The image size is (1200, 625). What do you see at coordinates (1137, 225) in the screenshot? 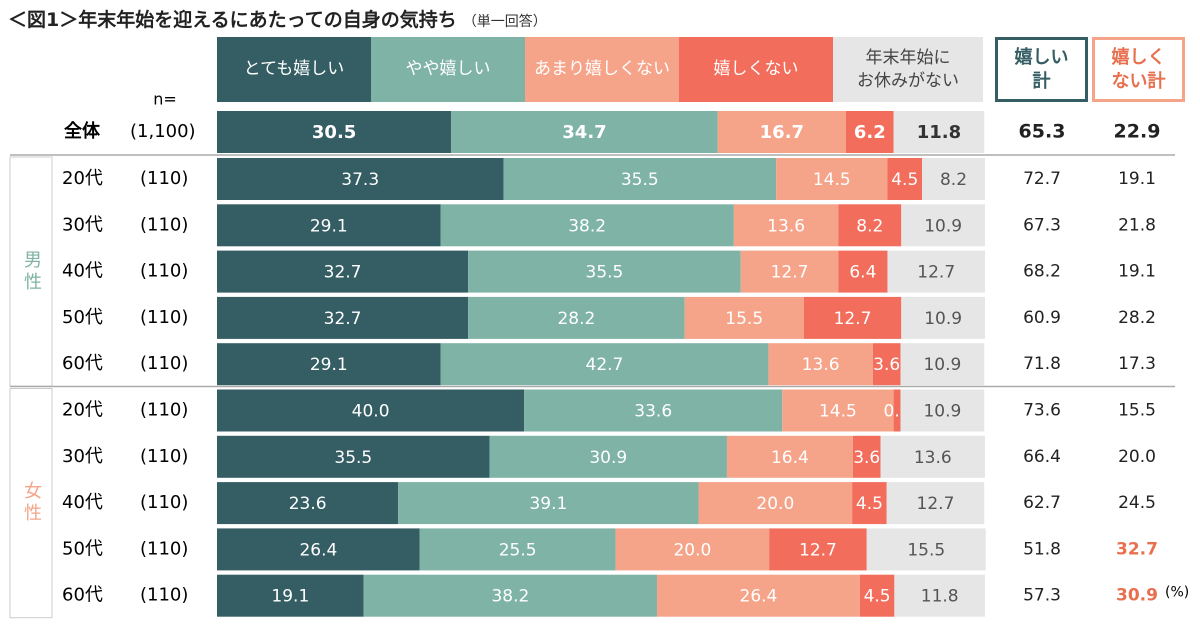
I see `total-value: 21.8` at bounding box center [1137, 225].